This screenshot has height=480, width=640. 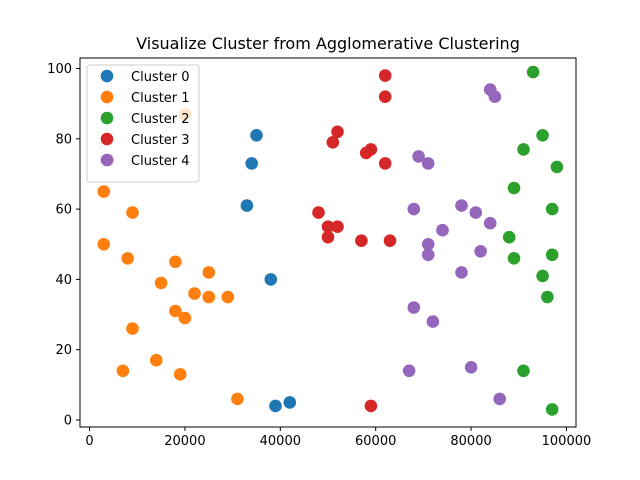 I want to click on legend-box, so click(x=143, y=123).